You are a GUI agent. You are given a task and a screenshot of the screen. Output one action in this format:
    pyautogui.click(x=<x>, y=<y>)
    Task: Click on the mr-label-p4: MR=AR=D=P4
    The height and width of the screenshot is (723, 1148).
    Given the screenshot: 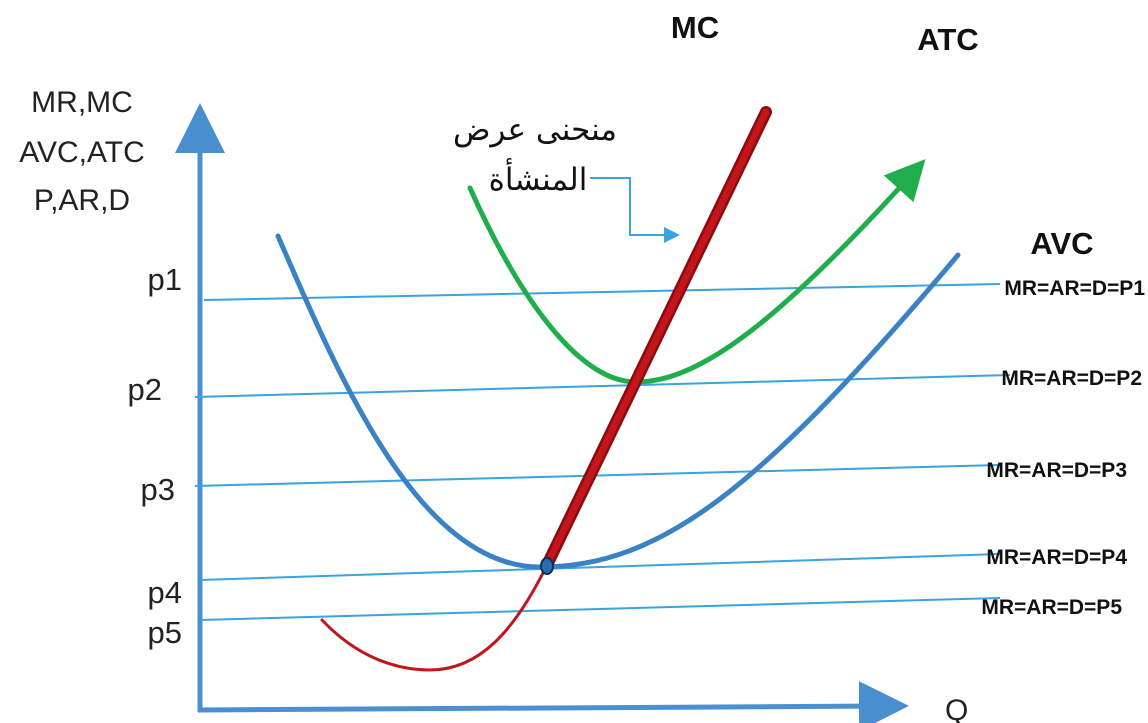 What is the action you would take?
    pyautogui.click(x=1056, y=557)
    